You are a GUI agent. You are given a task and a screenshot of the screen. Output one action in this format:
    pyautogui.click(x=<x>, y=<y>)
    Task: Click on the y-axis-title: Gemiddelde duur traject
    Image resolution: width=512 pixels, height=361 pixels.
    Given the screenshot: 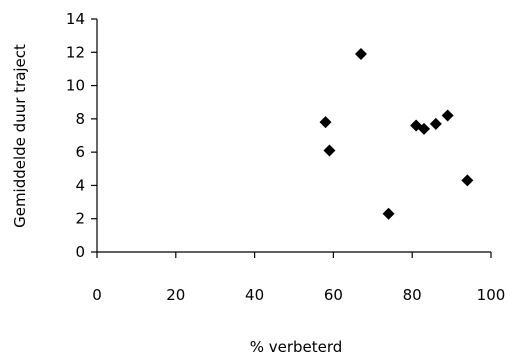 What is the action you would take?
    pyautogui.click(x=20, y=136)
    